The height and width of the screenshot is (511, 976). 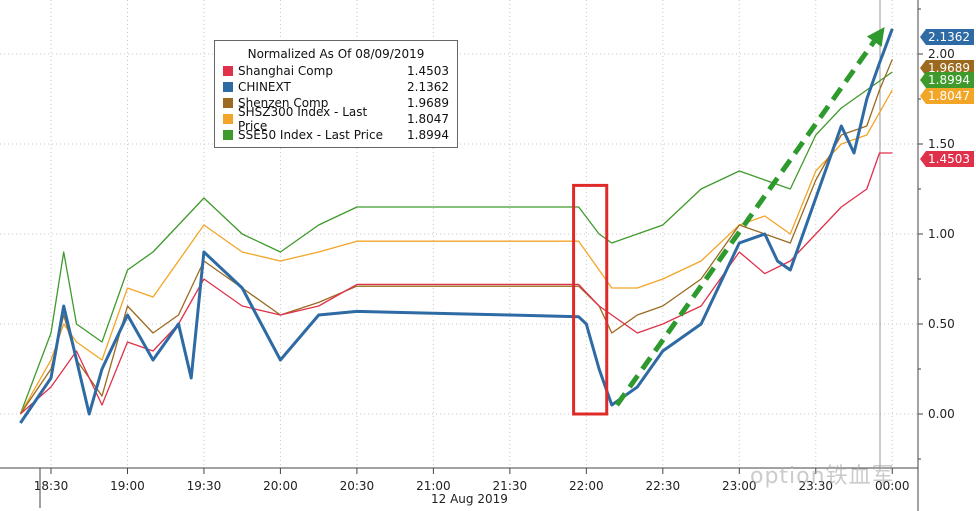 I want to click on price-tag: 1.8047, so click(x=947, y=96).